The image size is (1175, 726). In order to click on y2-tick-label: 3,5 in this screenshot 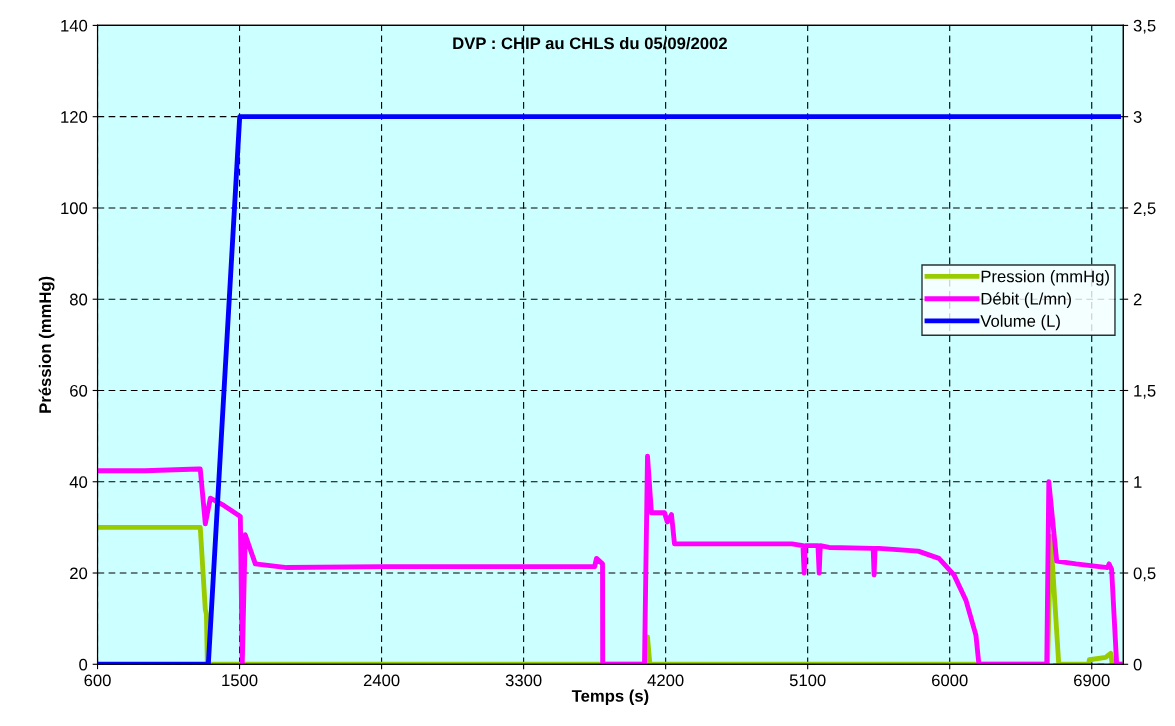, I will do `click(1144, 26)`.